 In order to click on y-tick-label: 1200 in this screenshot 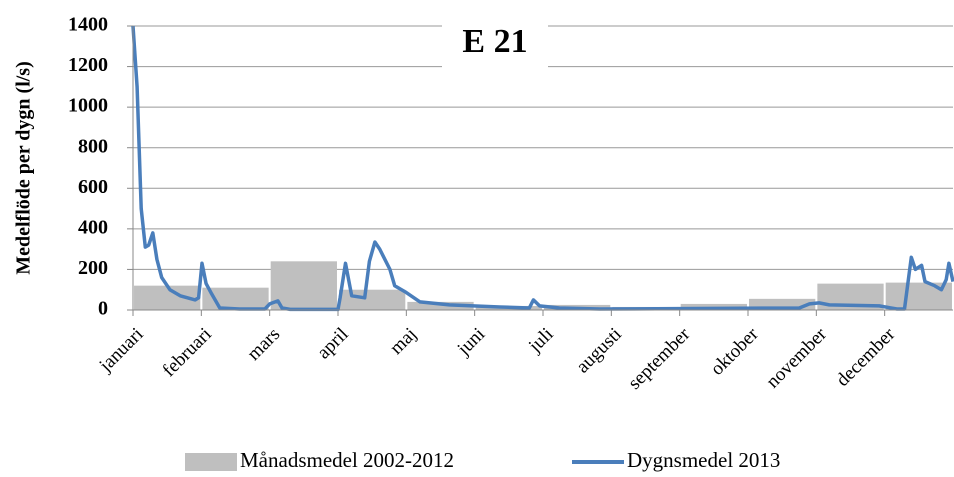, I will do `click(88, 65)`.